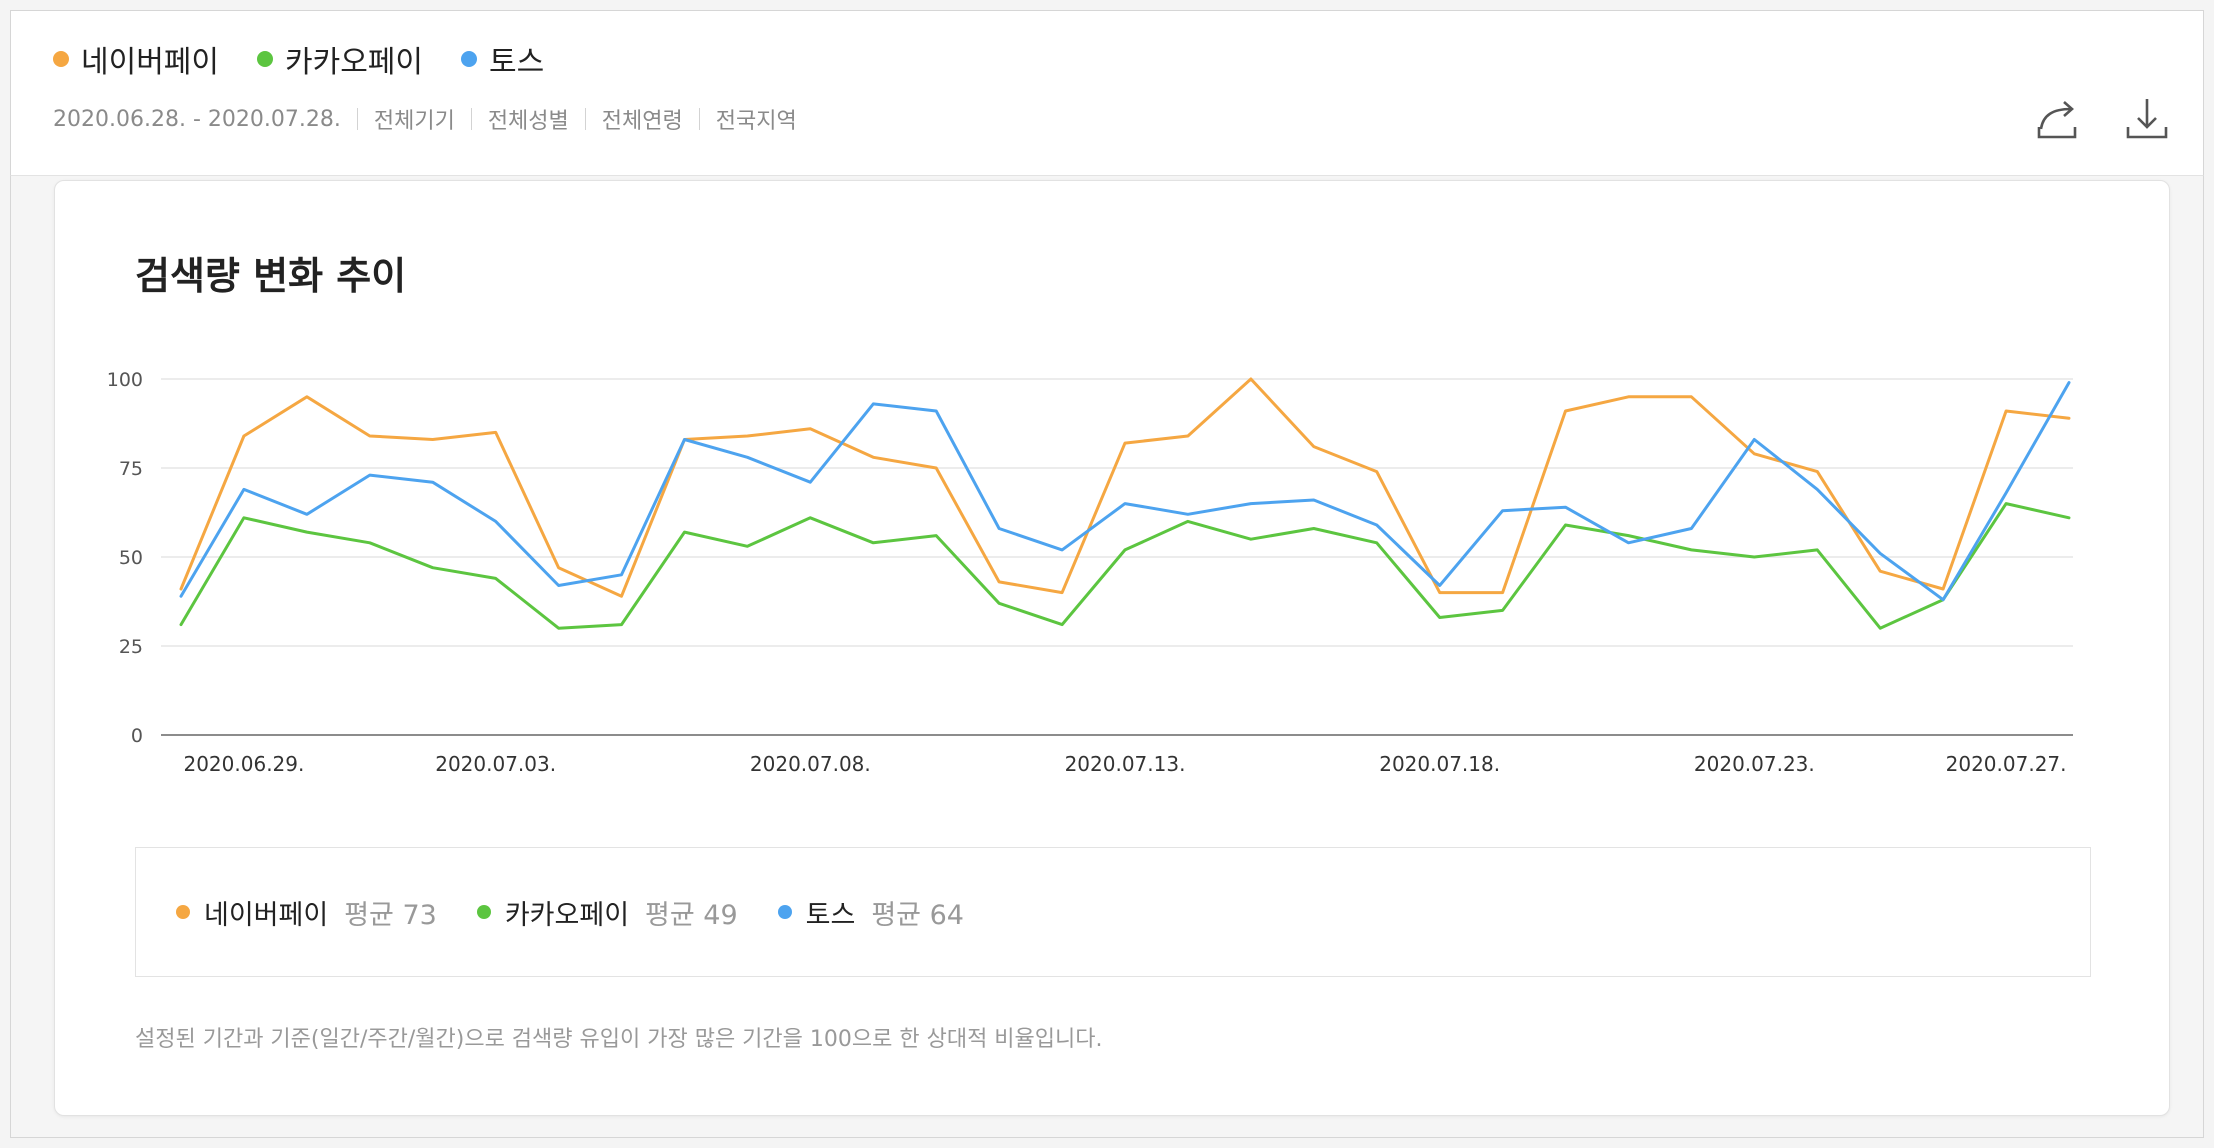 This screenshot has width=2214, height=1148. I want to click on filter-age: 전체연령, so click(642, 121).